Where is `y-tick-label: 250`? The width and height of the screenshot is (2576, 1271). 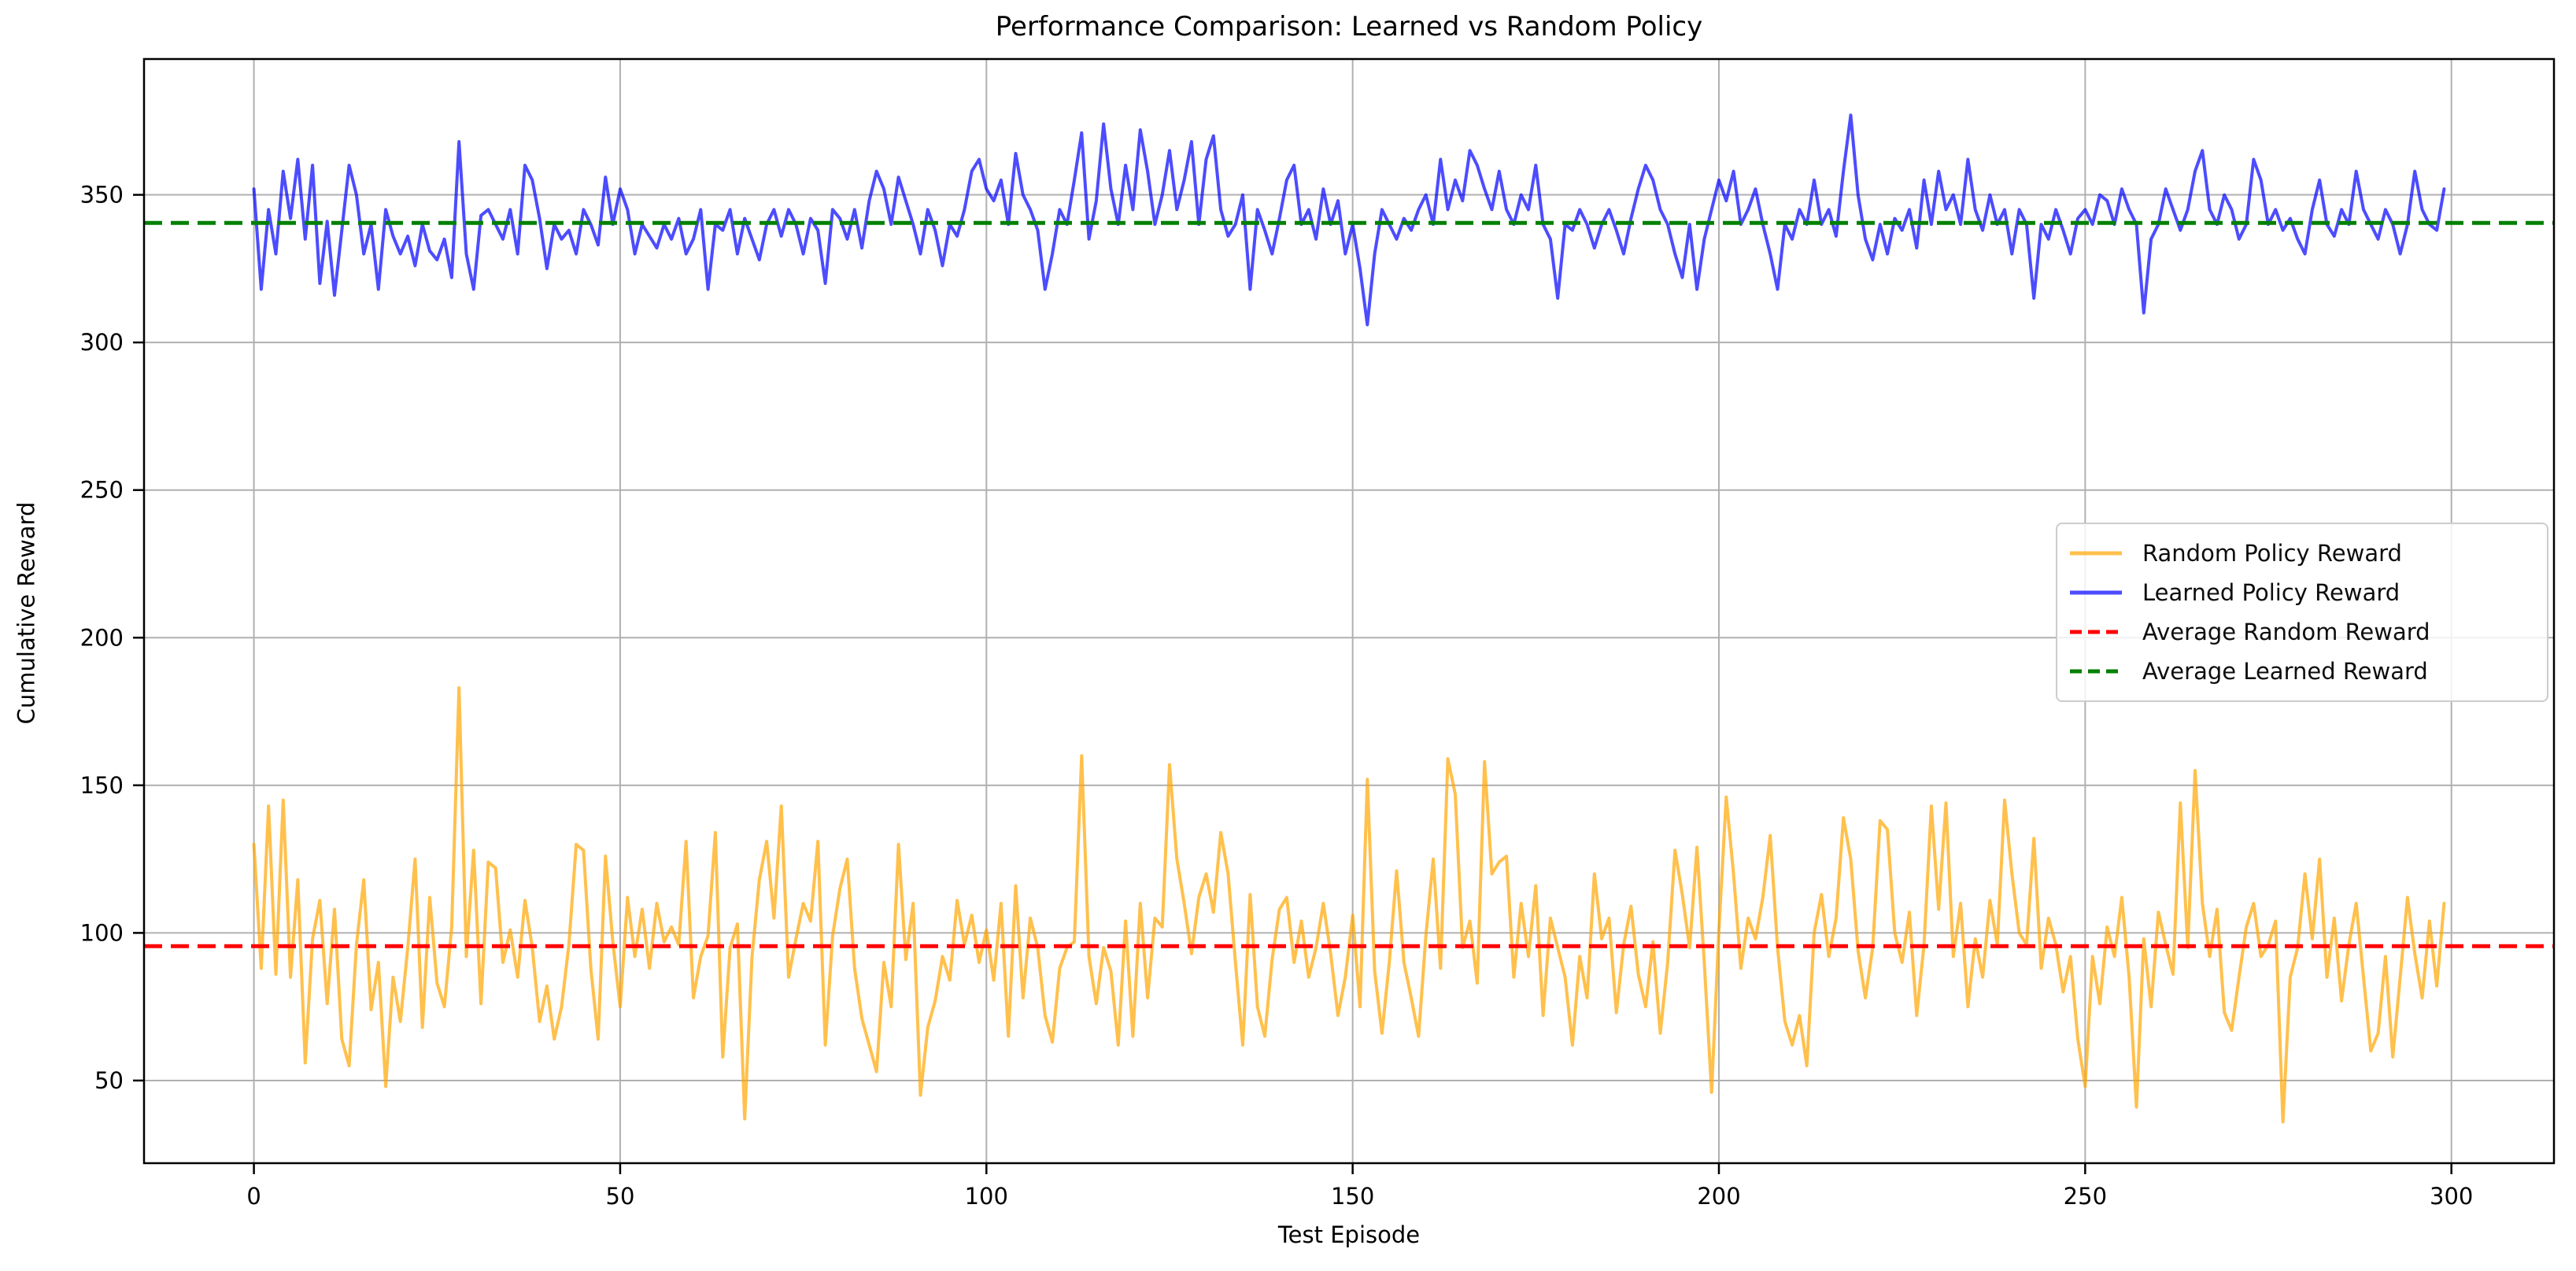
y-tick-label: 250 is located at coordinates (102, 490).